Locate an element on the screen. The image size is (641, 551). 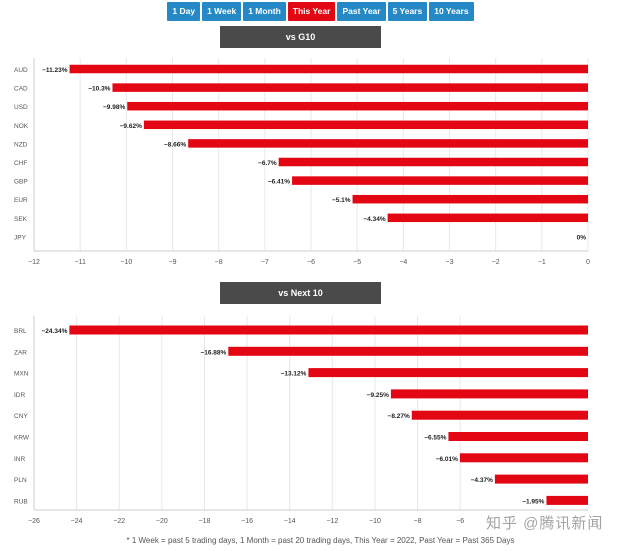
x-tick-label: −7 is located at coordinates (265, 262).